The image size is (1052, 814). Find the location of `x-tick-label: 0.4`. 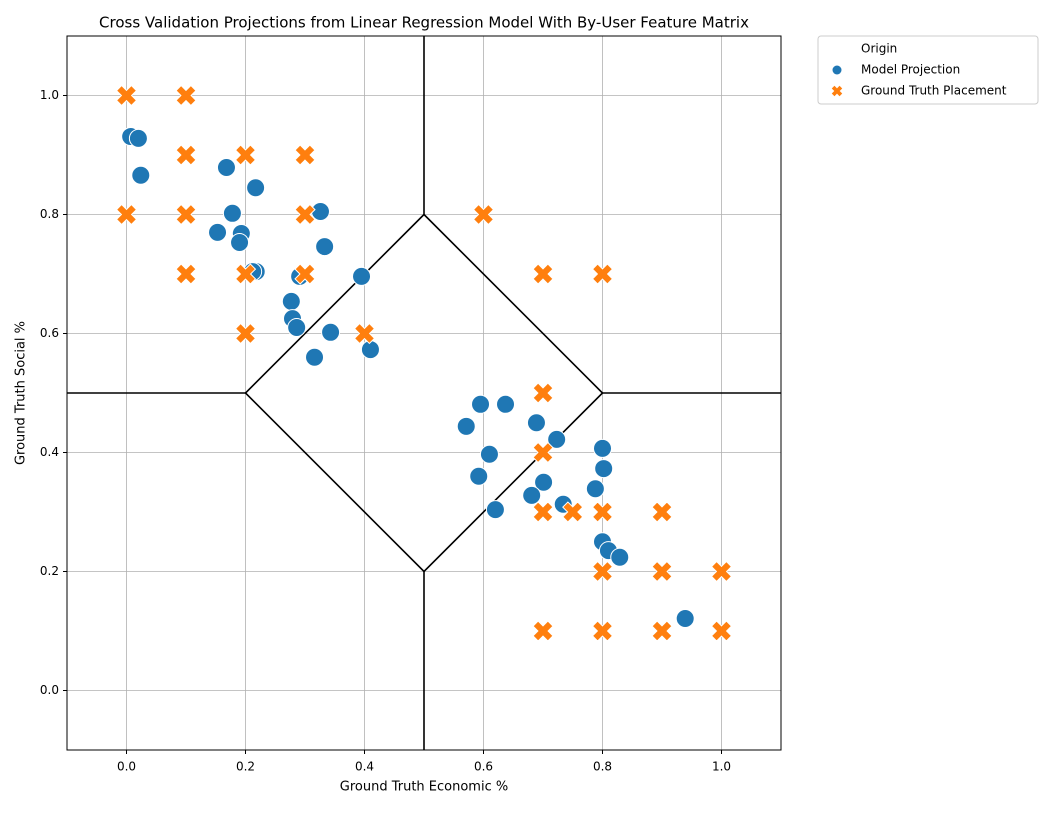

x-tick-label: 0.4 is located at coordinates (364, 767).